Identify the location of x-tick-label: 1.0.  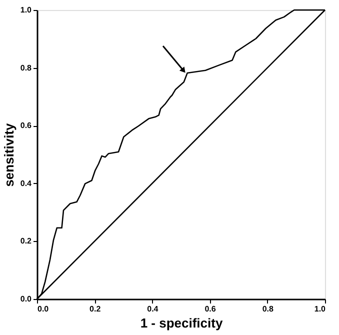
(320, 309).